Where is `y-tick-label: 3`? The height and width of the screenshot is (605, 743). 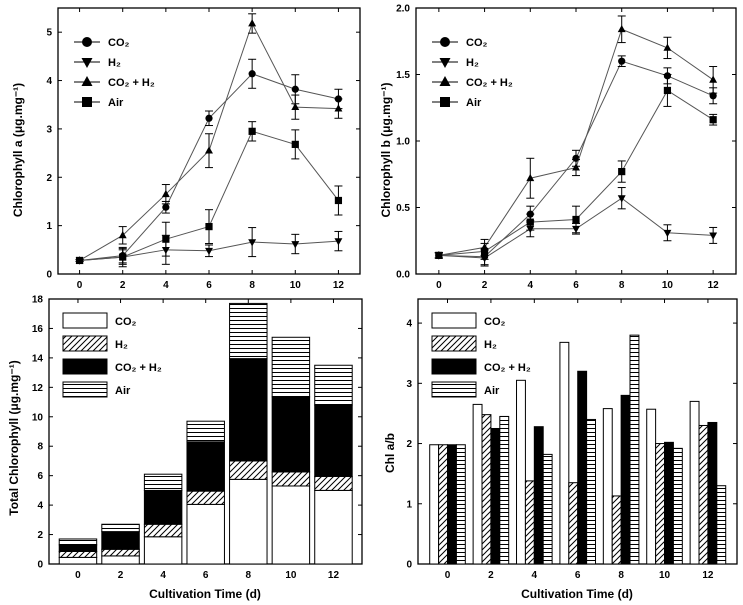 y-tick-label: 3 is located at coordinates (409, 384).